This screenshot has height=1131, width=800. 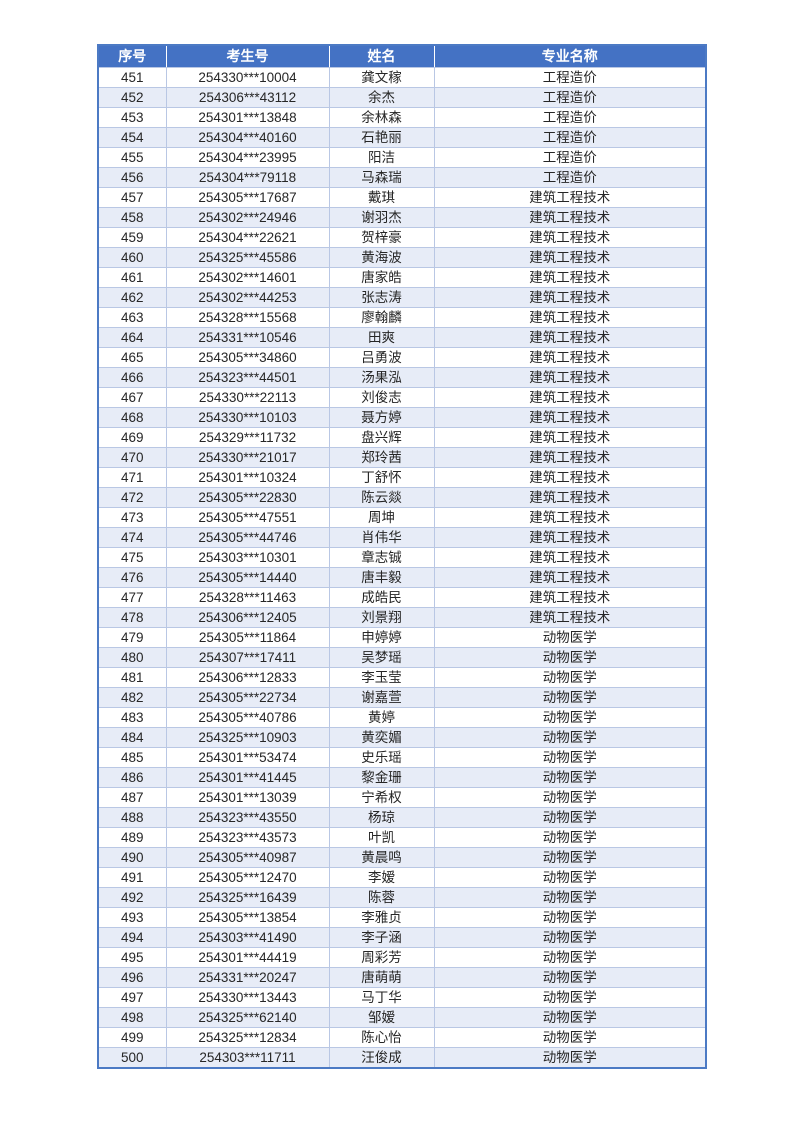 What do you see at coordinates (381, 597) in the screenshot?
I see `cell-name: 成皓民` at bounding box center [381, 597].